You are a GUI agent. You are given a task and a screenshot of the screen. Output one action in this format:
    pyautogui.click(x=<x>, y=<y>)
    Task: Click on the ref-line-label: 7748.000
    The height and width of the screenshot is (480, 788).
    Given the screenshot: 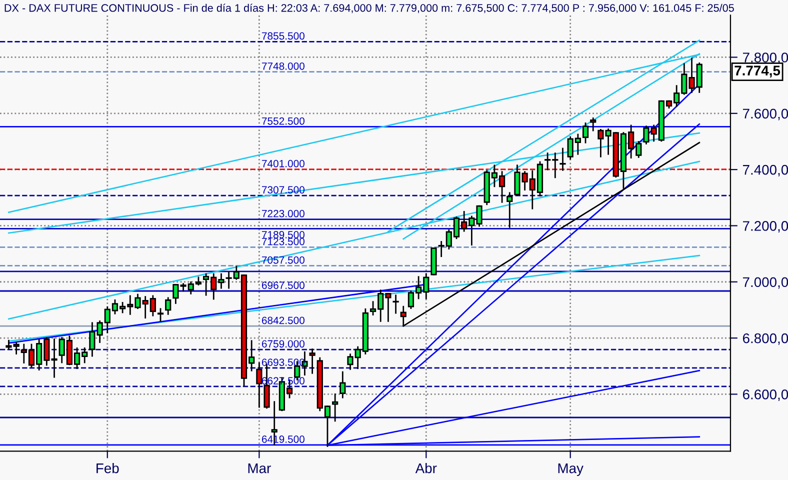 What is the action you would take?
    pyautogui.click(x=283, y=66)
    